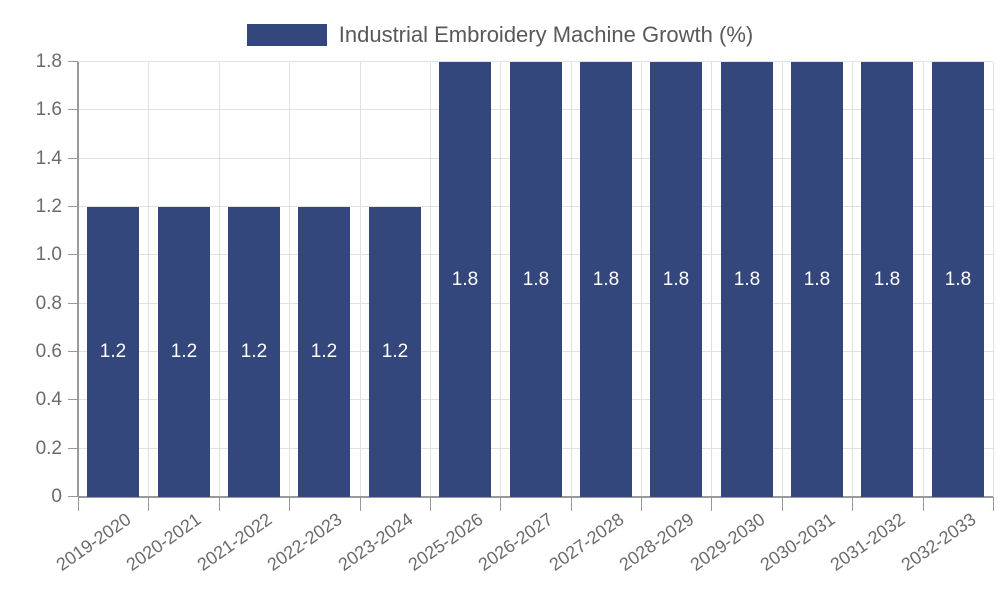 This screenshot has width=1000, height=600. Describe the element at coordinates (48, 255) in the screenshot. I see `y-tick-label: 1.0` at that location.